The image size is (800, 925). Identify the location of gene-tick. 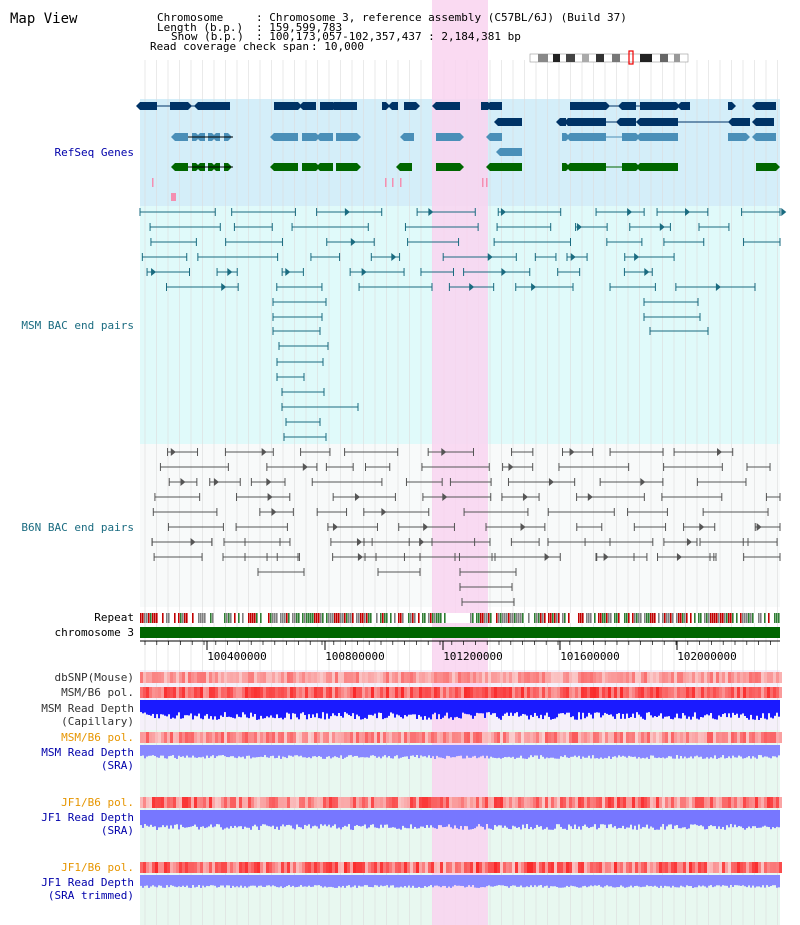
(393, 182).